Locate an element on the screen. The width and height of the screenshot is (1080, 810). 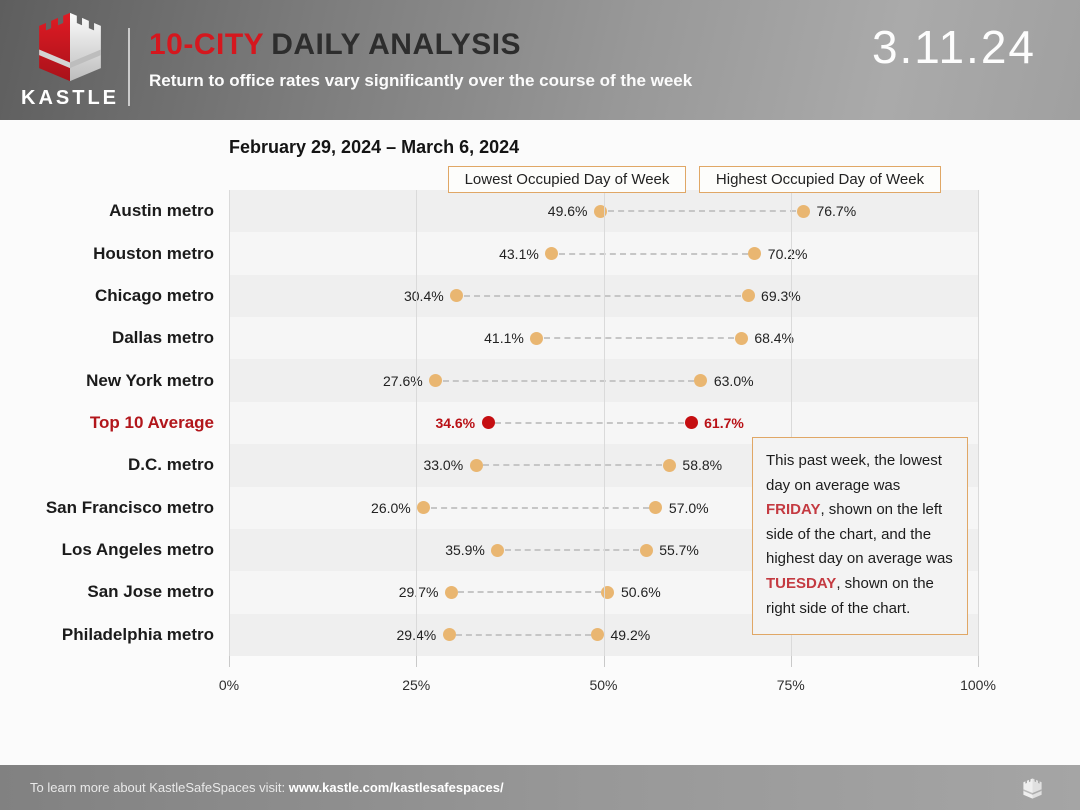
page-title-rest: DAILY ANALYSIS is located at coordinates (396, 44).